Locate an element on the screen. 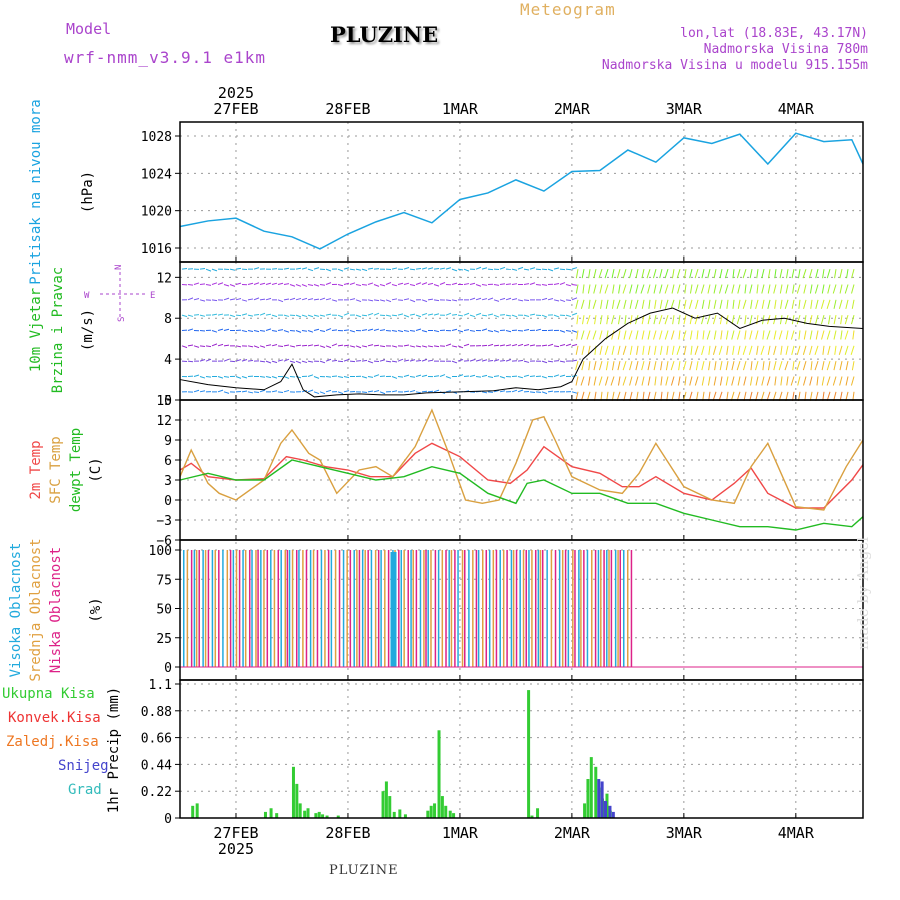  y-tick-label: 25 is located at coordinates (164, 639).